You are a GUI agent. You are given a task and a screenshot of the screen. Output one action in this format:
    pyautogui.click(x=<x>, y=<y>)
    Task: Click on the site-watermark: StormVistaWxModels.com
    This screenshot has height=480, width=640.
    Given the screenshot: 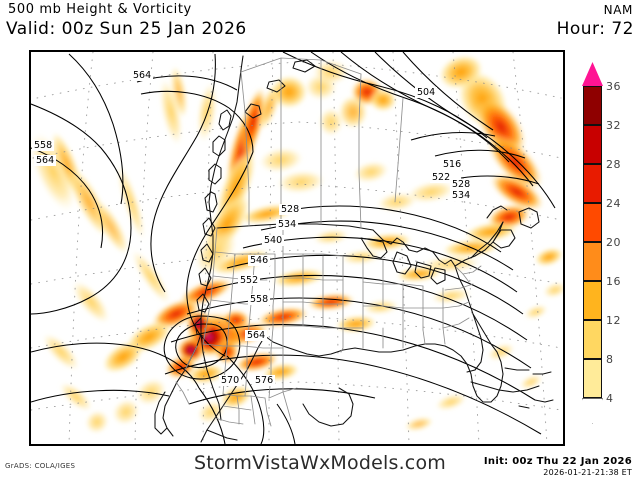 What is the action you would take?
    pyautogui.click(x=320, y=463)
    